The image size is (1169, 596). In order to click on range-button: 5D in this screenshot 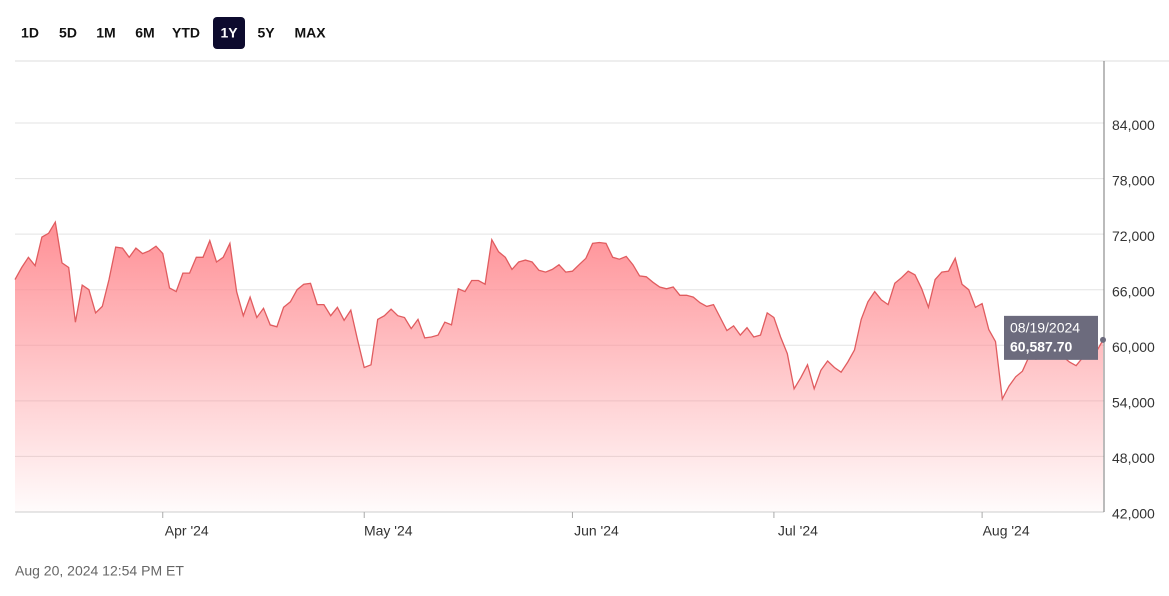, I will do `click(68, 33)`.